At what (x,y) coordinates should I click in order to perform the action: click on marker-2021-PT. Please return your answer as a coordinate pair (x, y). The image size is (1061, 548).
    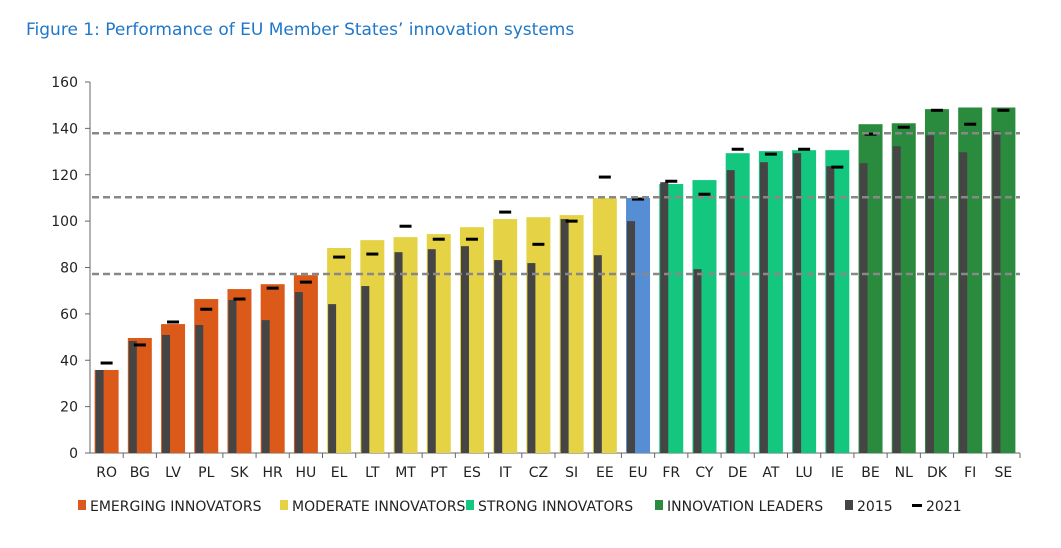
    Looking at the image, I should click on (438, 239).